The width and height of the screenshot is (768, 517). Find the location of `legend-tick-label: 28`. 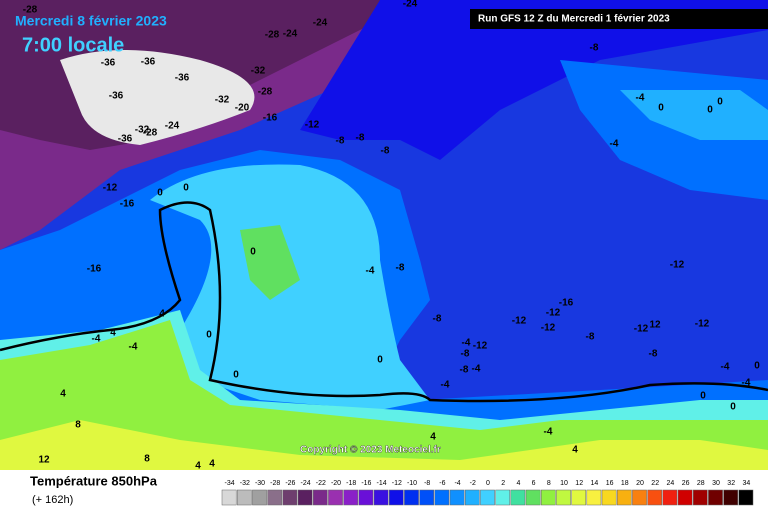

legend-tick-label: 28 is located at coordinates (701, 483).